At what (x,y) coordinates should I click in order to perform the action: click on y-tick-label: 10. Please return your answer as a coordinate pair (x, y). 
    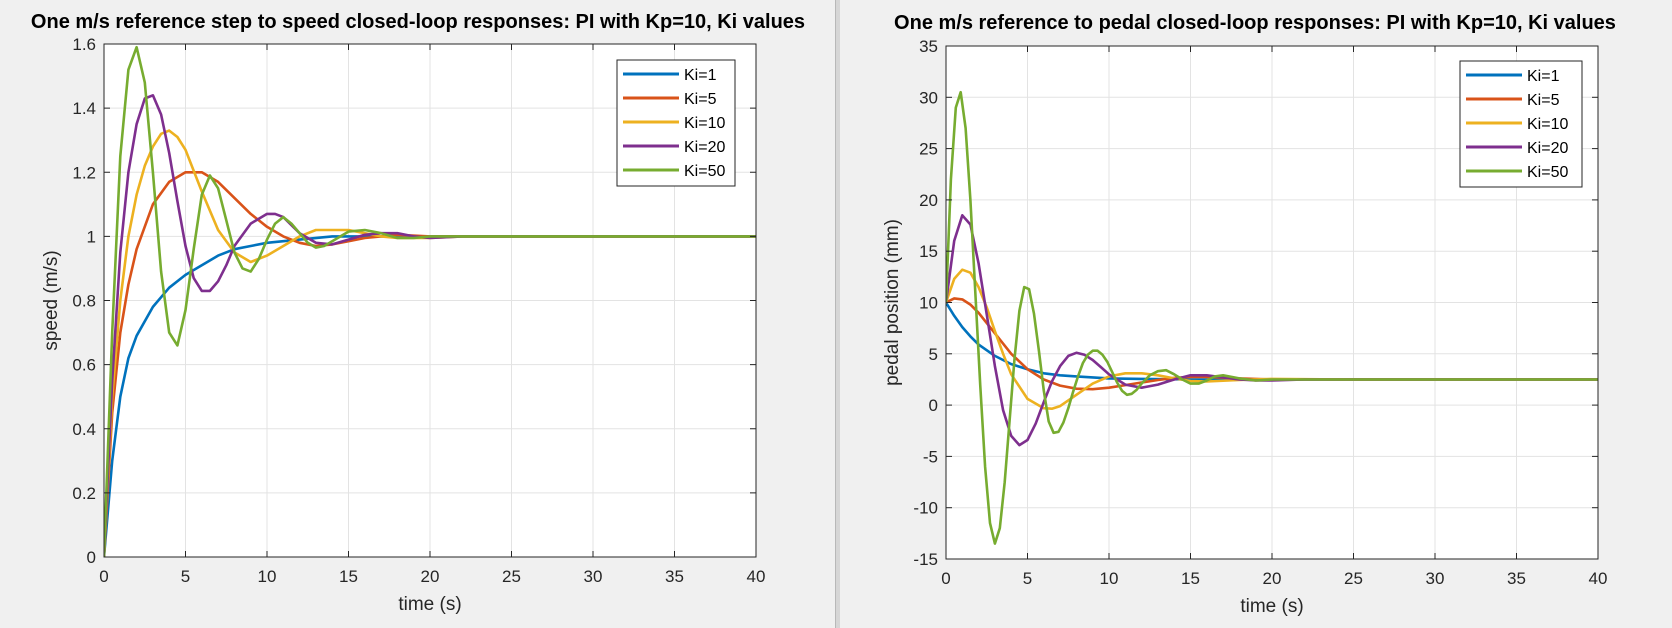
    Looking at the image, I should click on (928, 303).